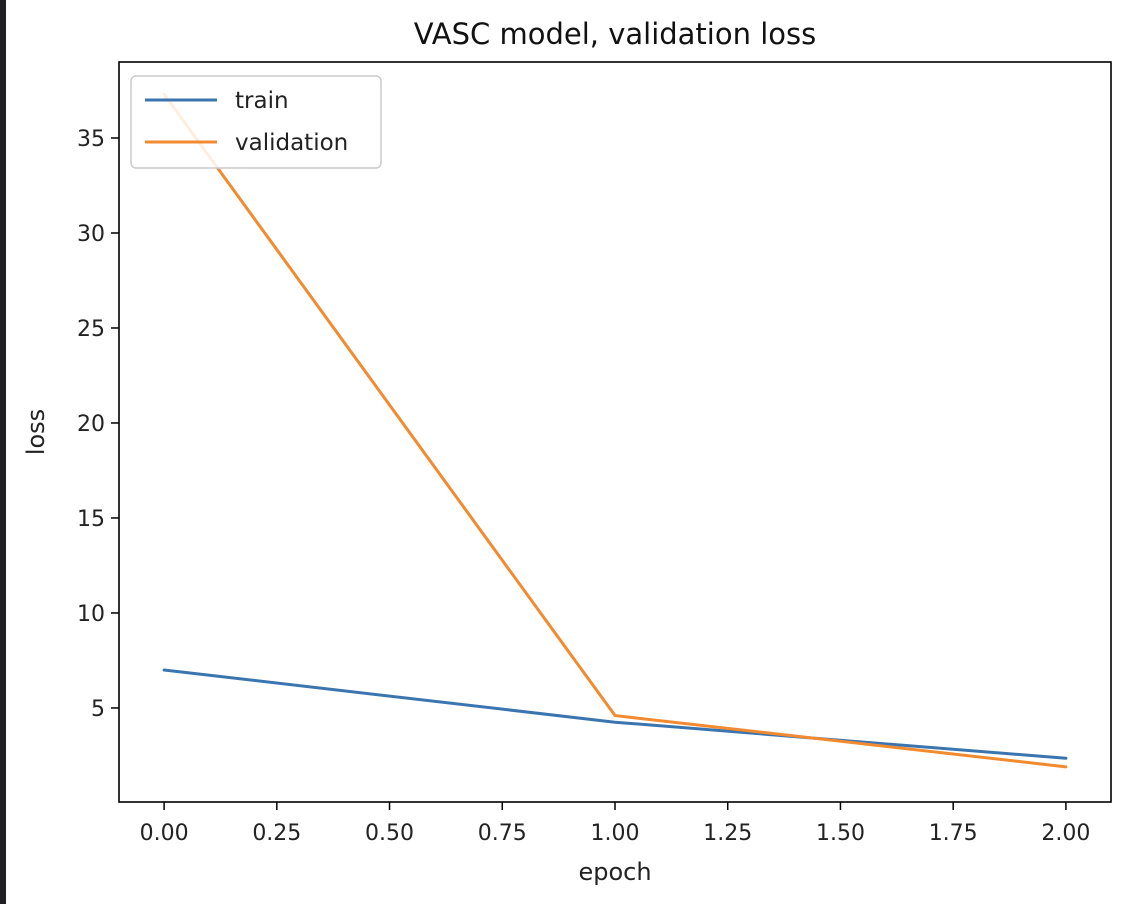 This screenshot has height=904, width=1126. Describe the element at coordinates (615, 714) in the screenshot. I see `series-line-train` at that location.